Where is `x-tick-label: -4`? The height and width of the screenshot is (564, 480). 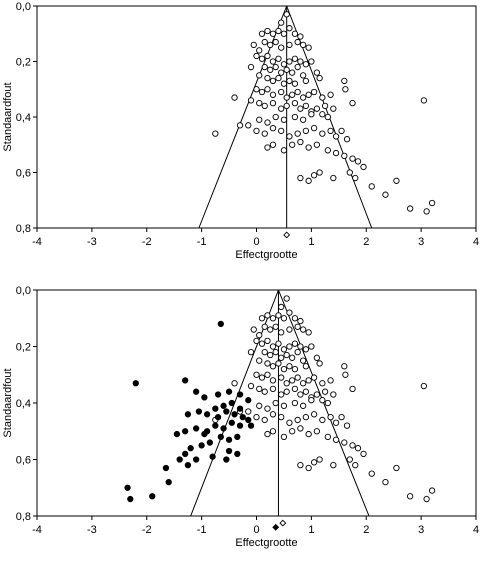 x-tick-label: -4 is located at coordinates (37, 242).